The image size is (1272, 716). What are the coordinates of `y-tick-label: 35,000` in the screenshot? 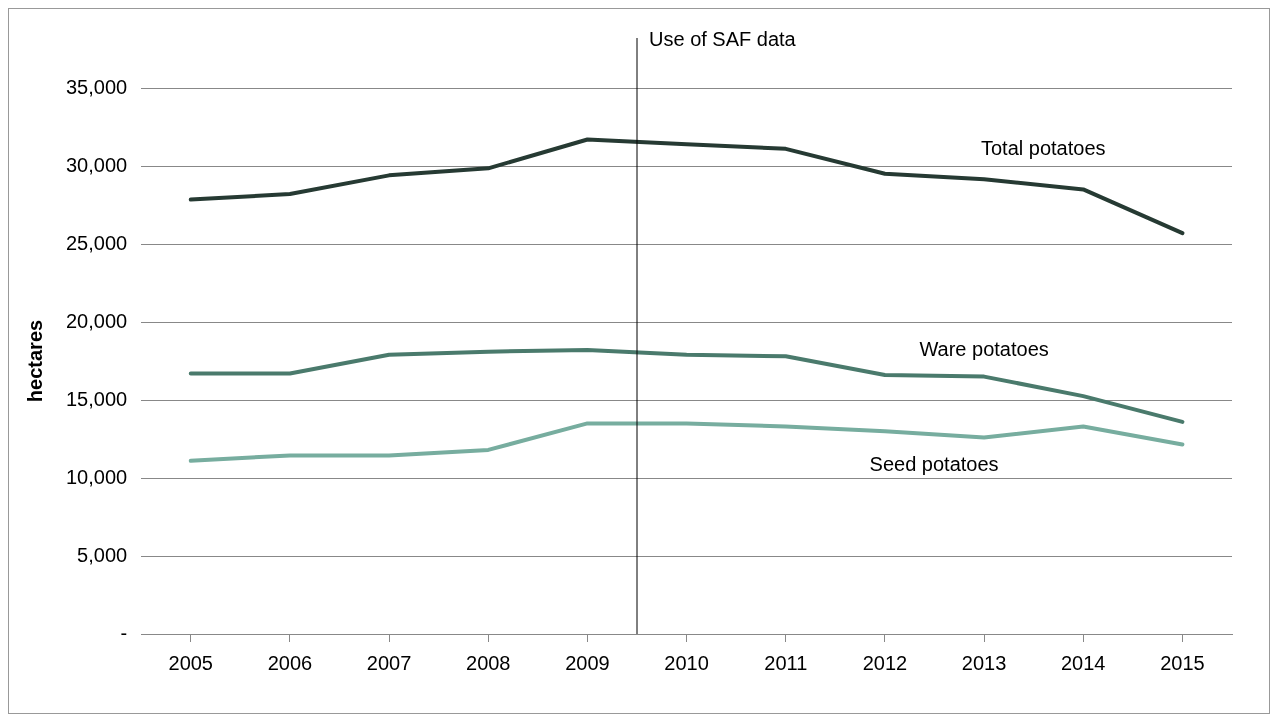 It's located at (97, 86).